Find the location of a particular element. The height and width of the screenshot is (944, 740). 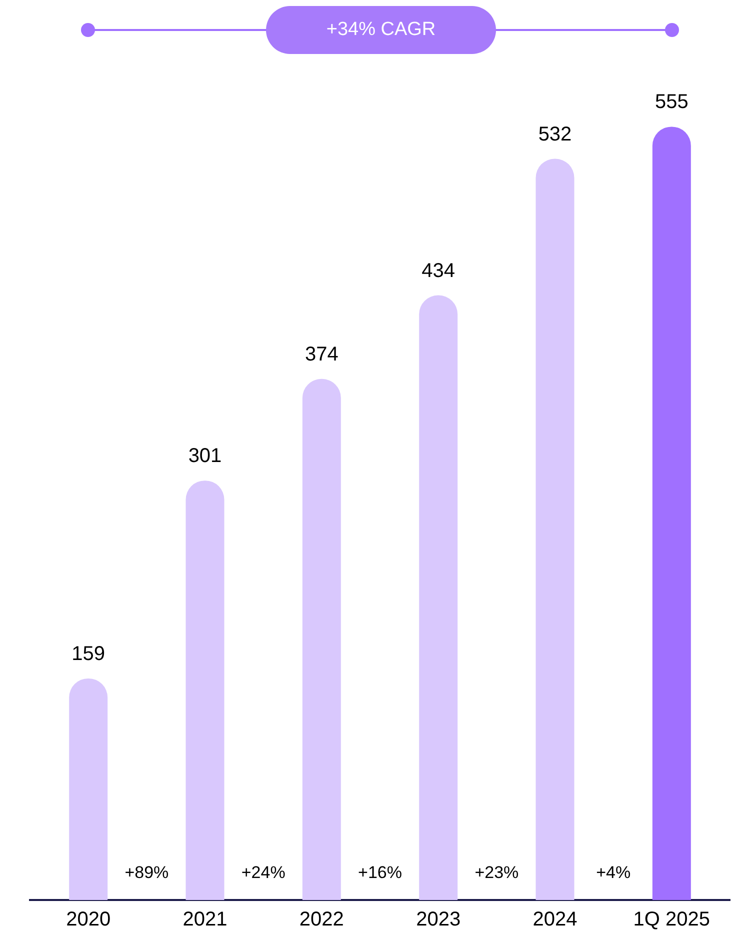

annotation: +4% is located at coordinates (613, 872).